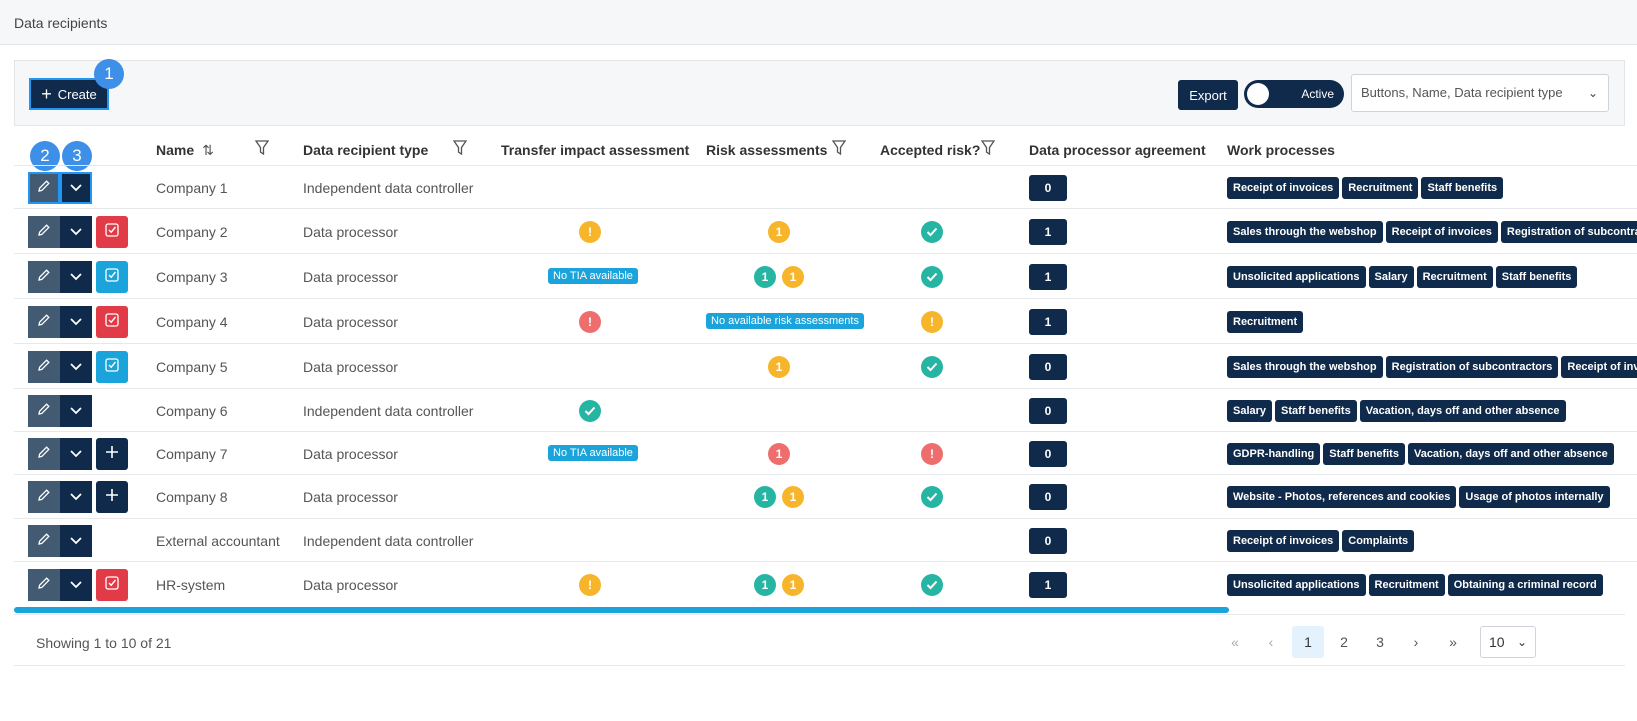  I want to click on column-select: Buttons, Name, Data recipient type ⌄, so click(1480, 93).